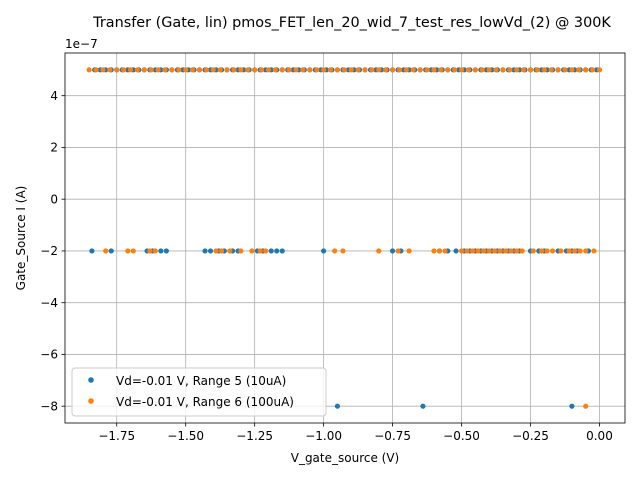 Image resolution: width=640 pixels, height=480 pixels. What do you see at coordinates (49, 251) in the screenshot?
I see `y-tick-label: −2` at bounding box center [49, 251].